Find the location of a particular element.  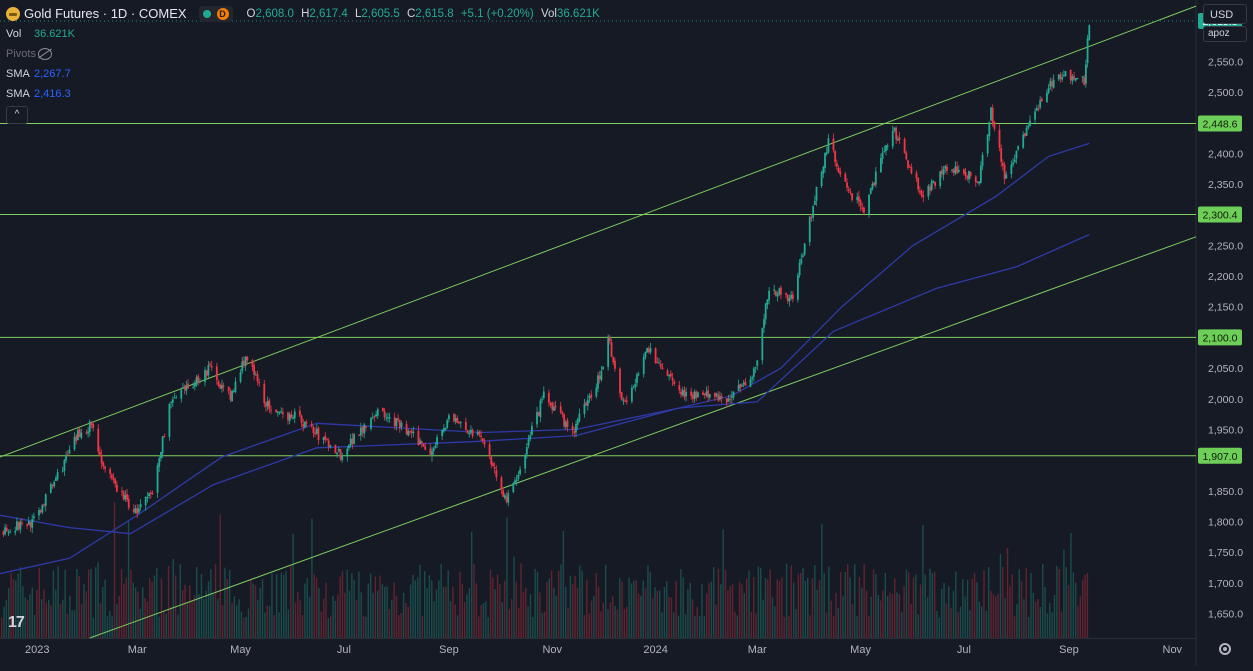

collapse-legend-button: ^ is located at coordinates (17, 115).